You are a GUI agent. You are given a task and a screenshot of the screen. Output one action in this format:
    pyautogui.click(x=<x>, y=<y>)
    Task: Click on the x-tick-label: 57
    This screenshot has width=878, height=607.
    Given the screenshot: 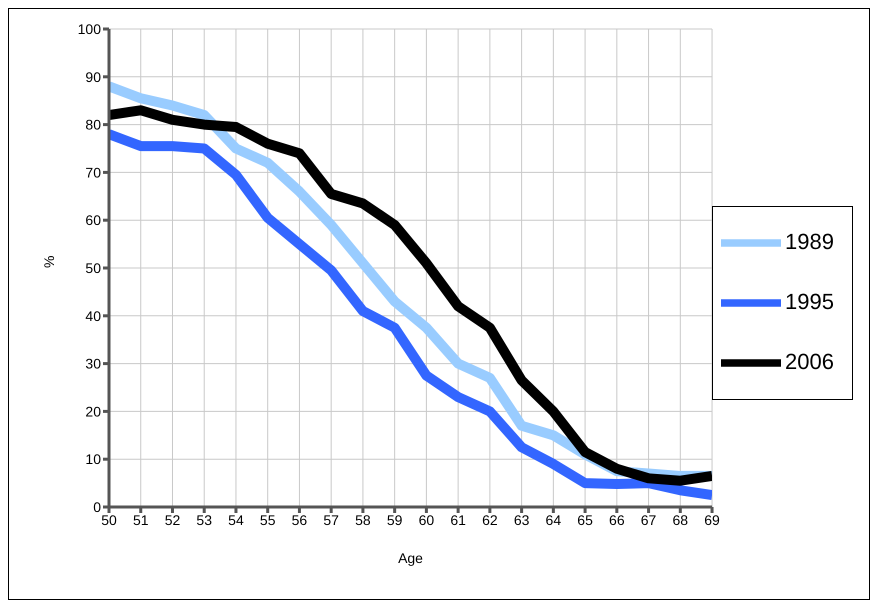 What is the action you would take?
    pyautogui.click(x=331, y=520)
    